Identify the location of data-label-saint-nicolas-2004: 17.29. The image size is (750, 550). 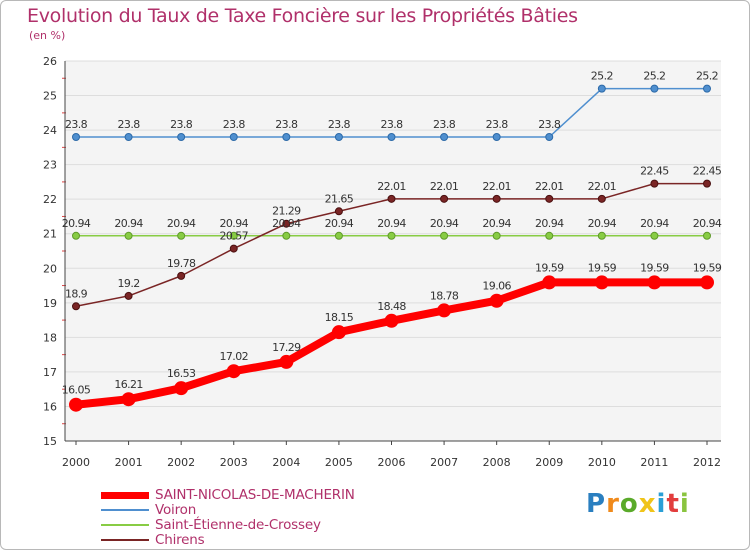
(286, 347).